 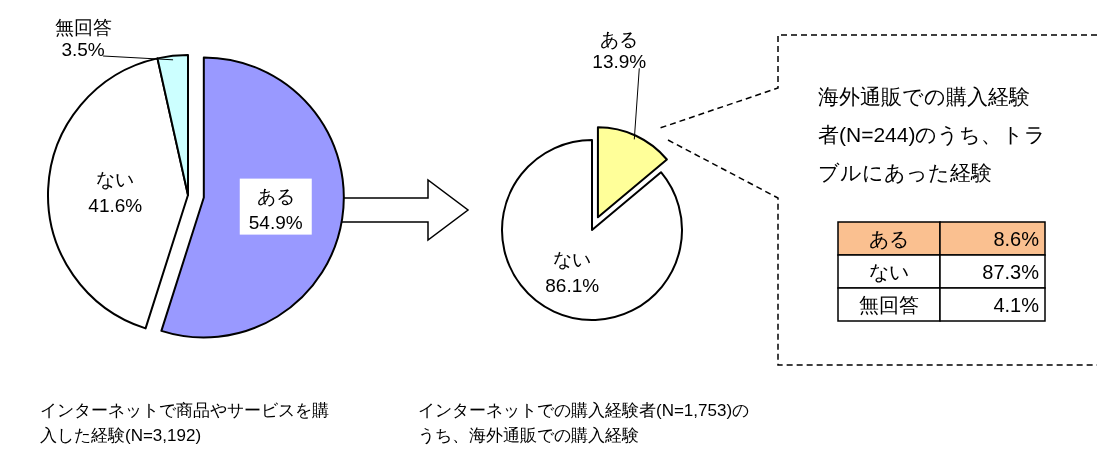 I want to click on text: インターネットで商品やサービスを購入した経験(N=3,192), so click(x=185, y=423).